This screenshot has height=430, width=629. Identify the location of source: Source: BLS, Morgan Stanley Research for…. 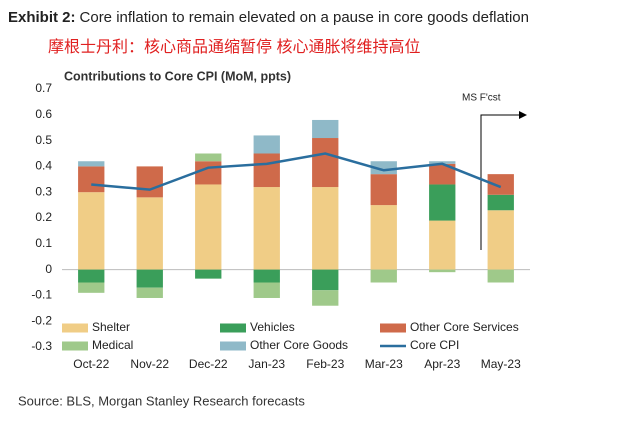
(161, 400).